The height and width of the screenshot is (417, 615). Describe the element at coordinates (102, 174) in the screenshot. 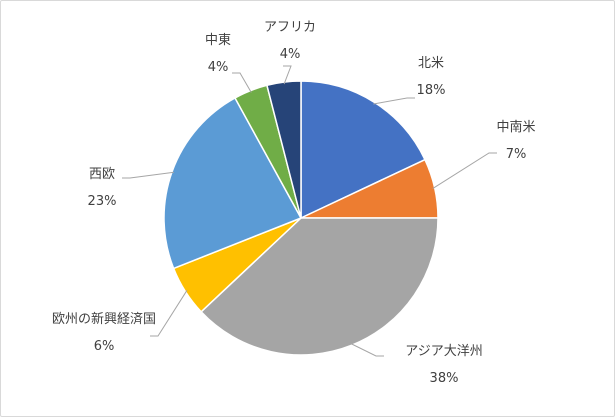

I see `slice-label-西欧: 西欧` at that location.